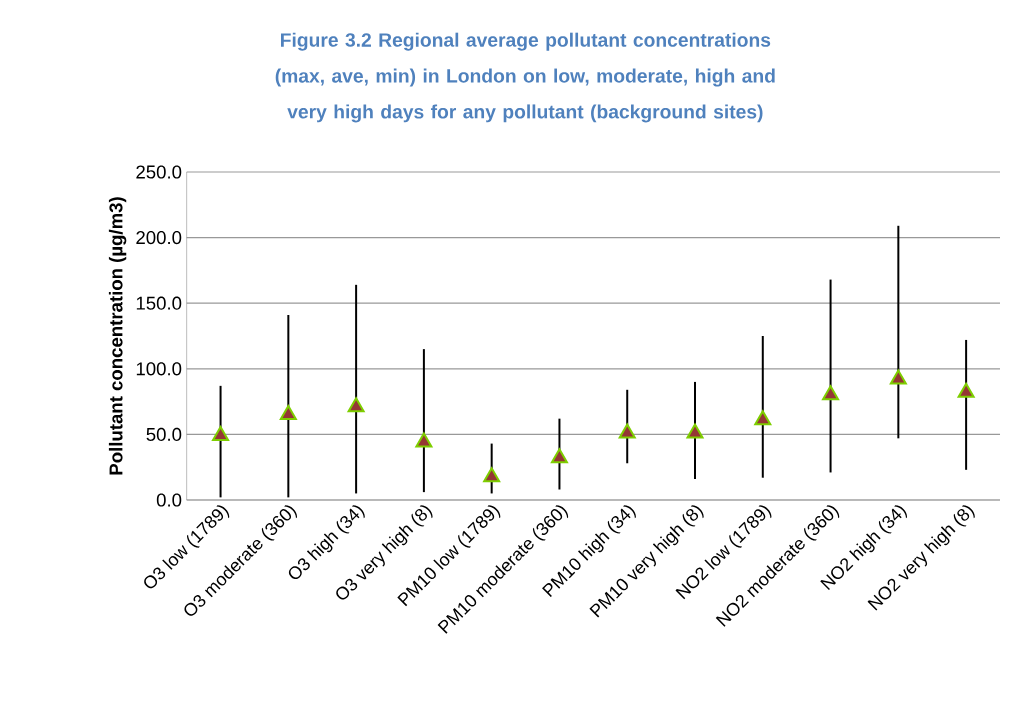 This screenshot has width=1018, height=724. Describe the element at coordinates (159, 238) in the screenshot. I see `y-tick-label: 200.0` at that location.